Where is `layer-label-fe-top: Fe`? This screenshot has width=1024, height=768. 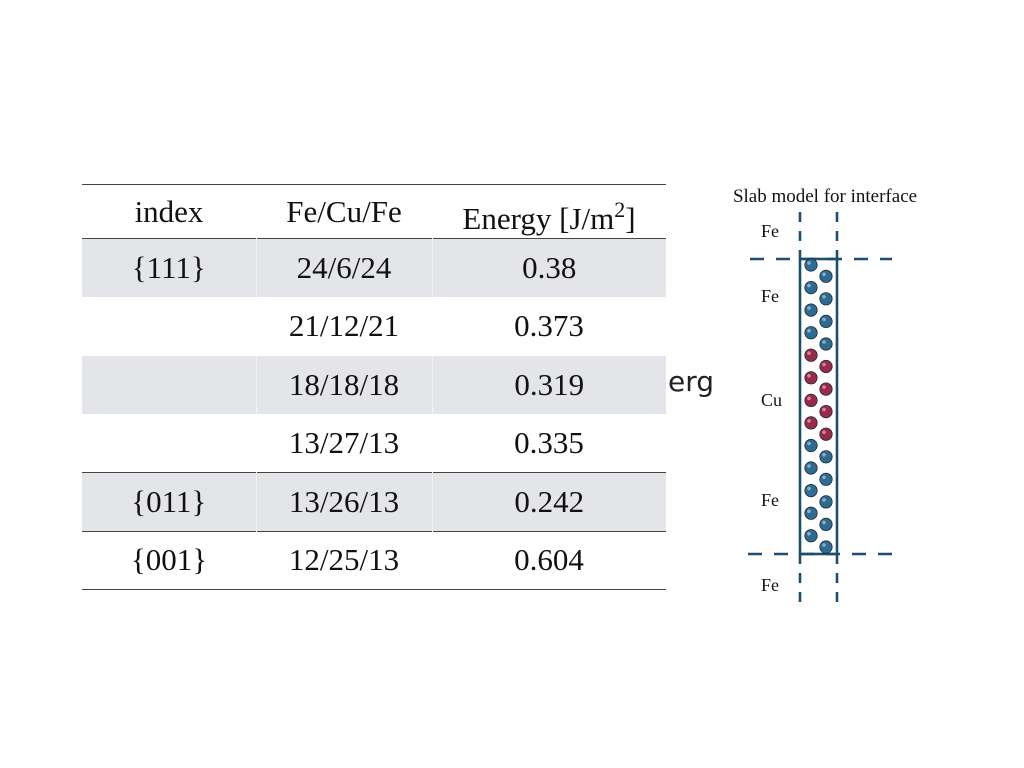 layer-label-fe-top: Fe is located at coordinates (770, 231).